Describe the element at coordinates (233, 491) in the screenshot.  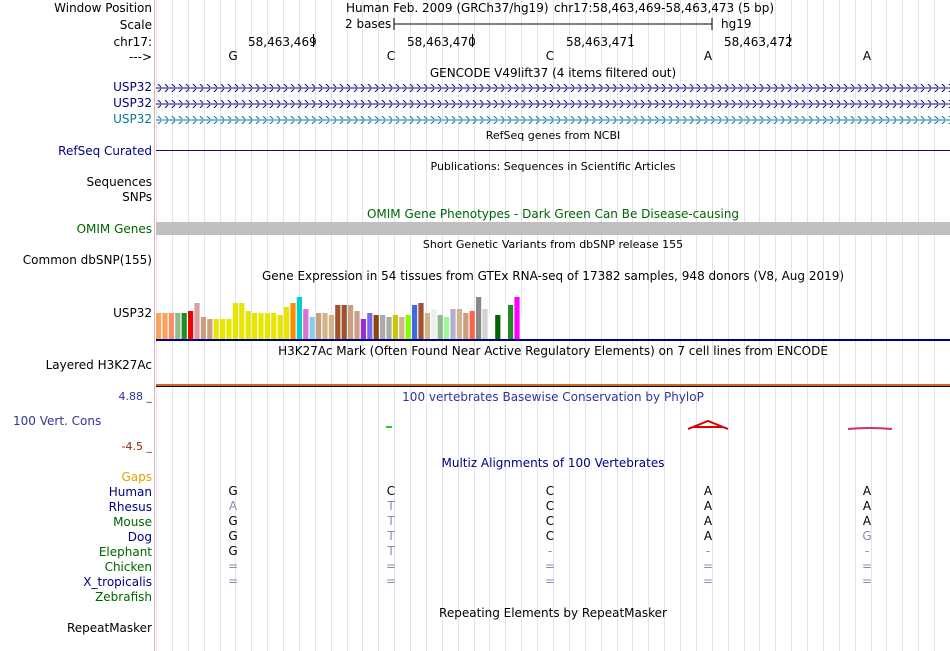
I see `aligned-base: G` at that location.